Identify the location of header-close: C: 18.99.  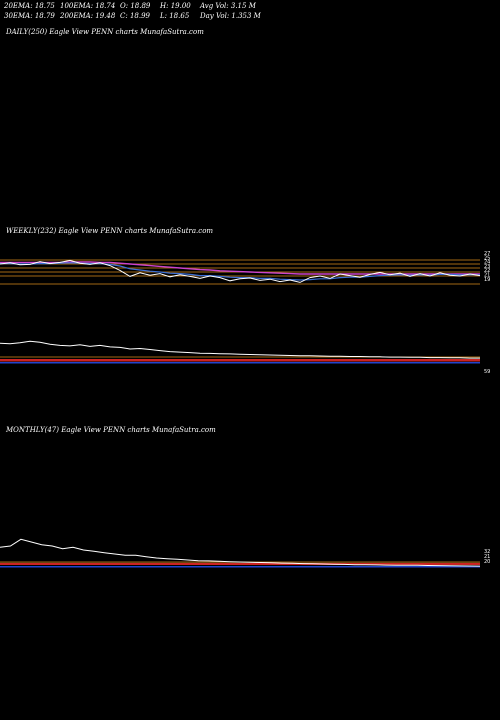
(135, 16).